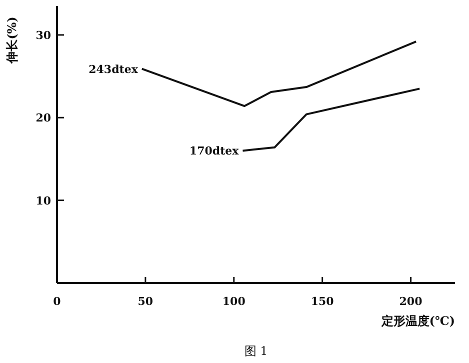  I want to click on series-label: 170dtex, so click(214, 151).